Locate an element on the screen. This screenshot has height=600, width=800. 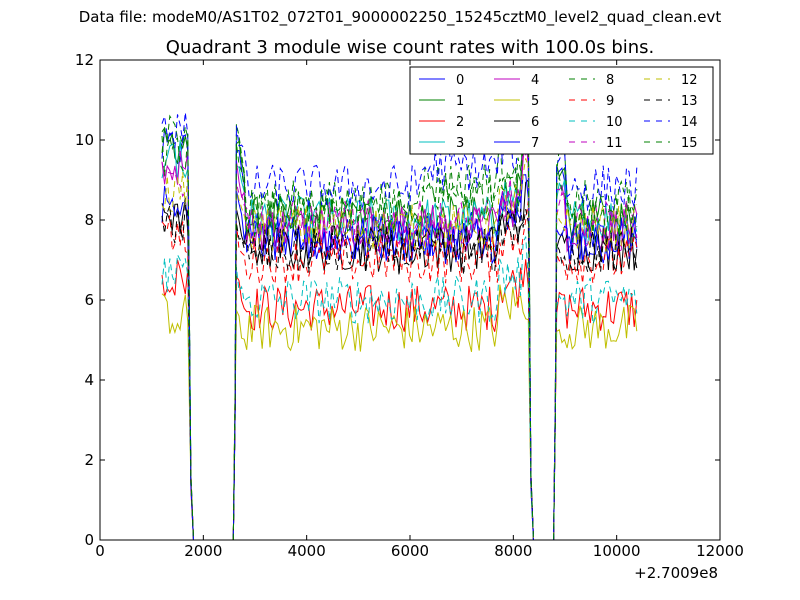
y-tick-label: 4 is located at coordinates (89, 380).